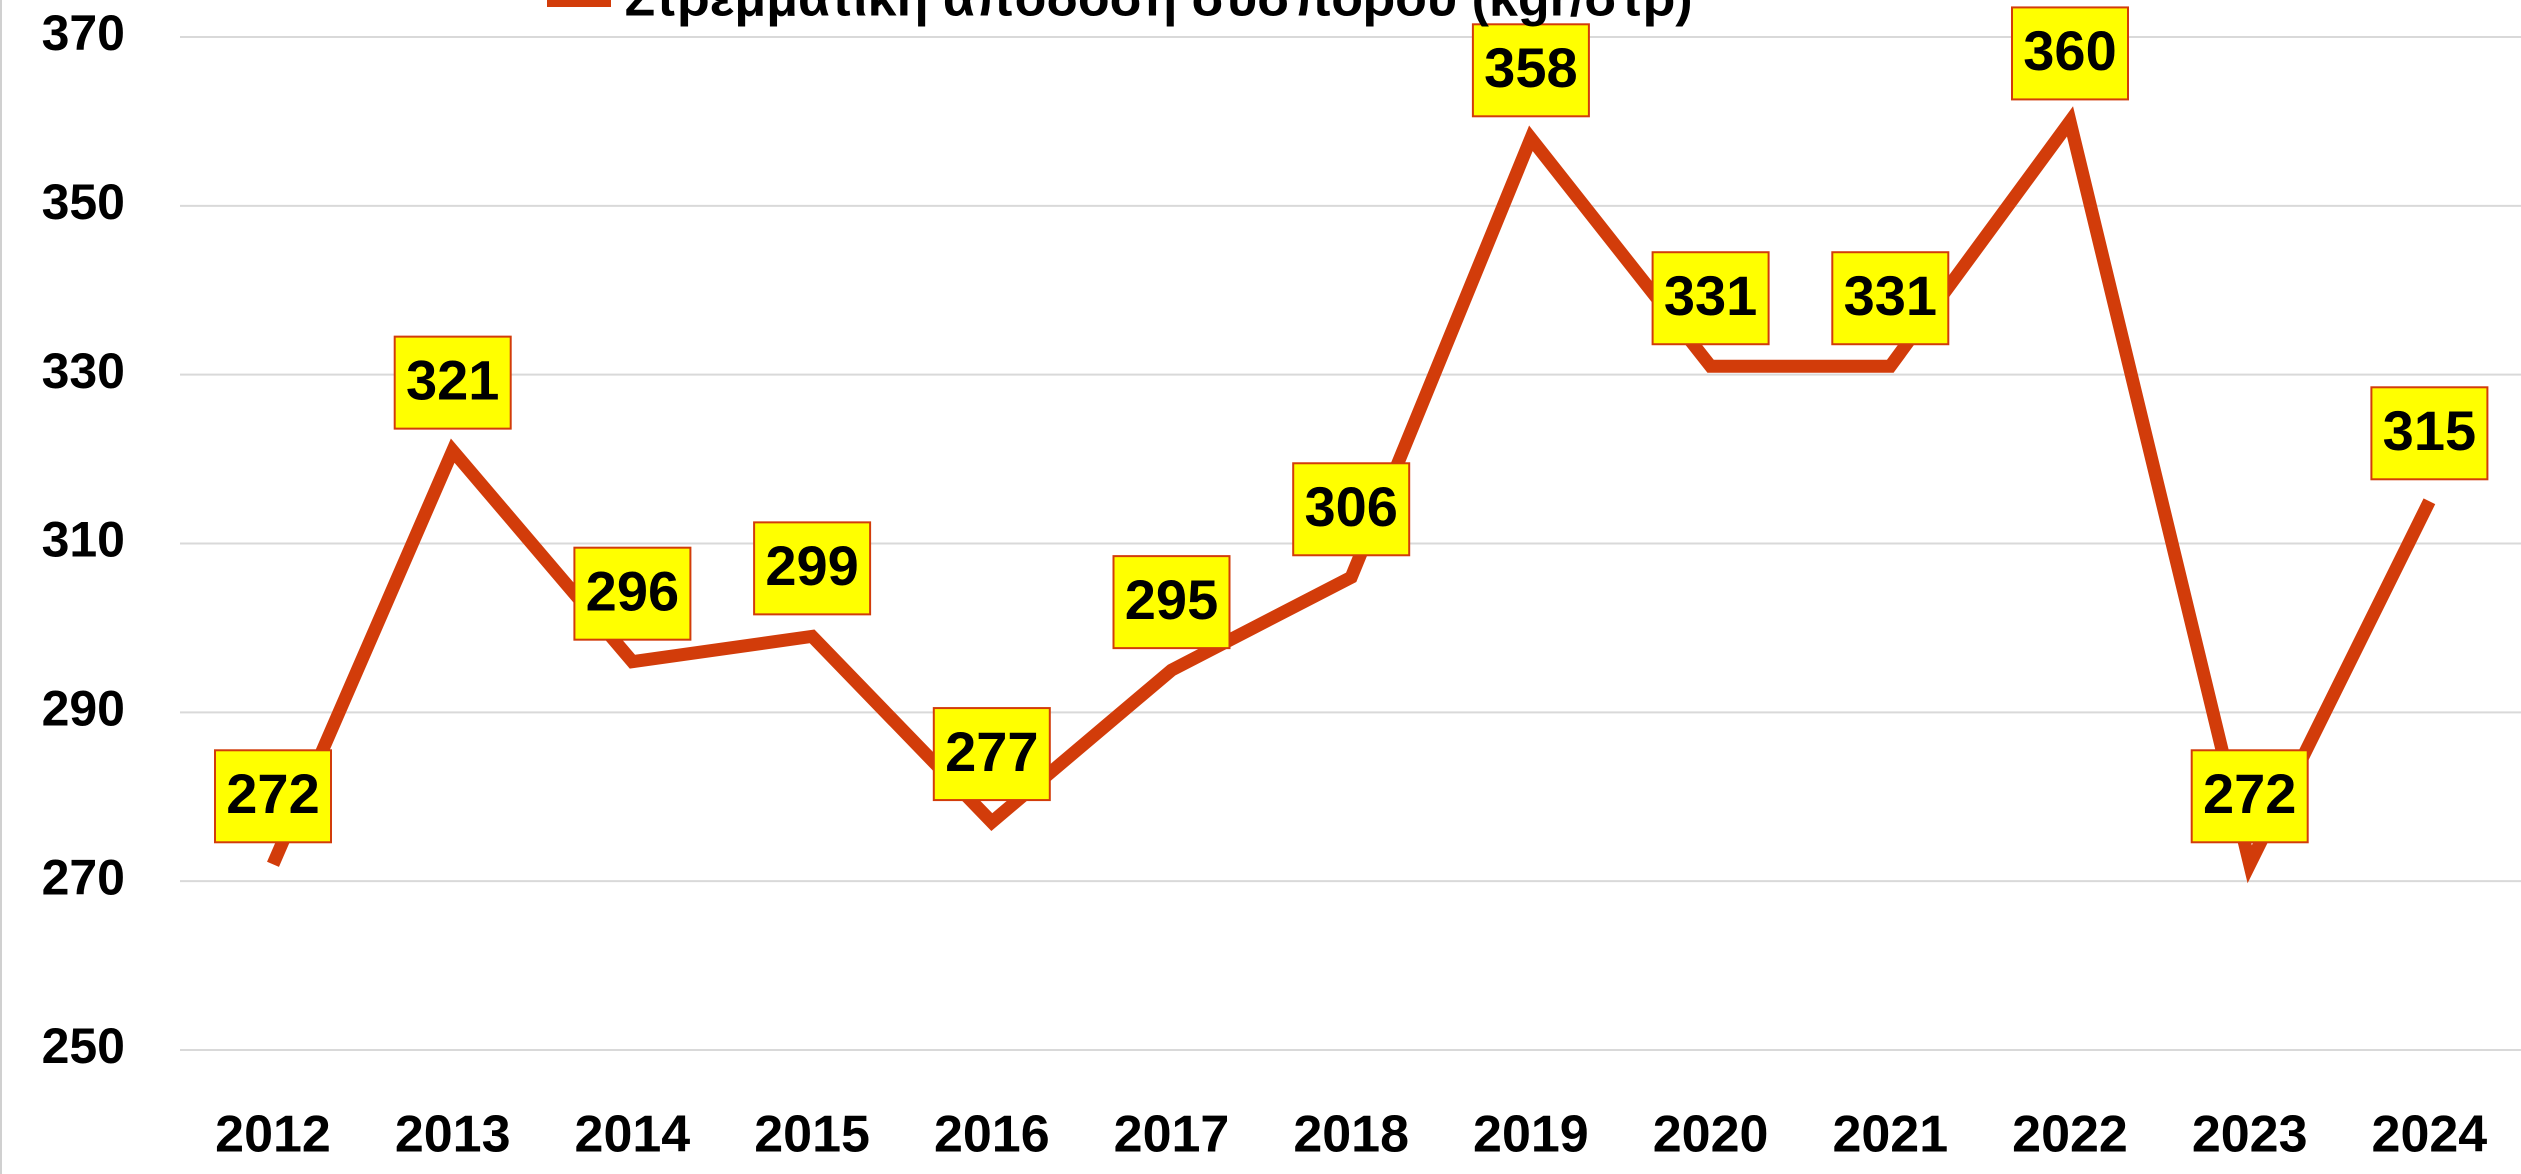 The height and width of the screenshot is (1174, 2521). I want to click on y-tick-label: 370, so click(83, 33).